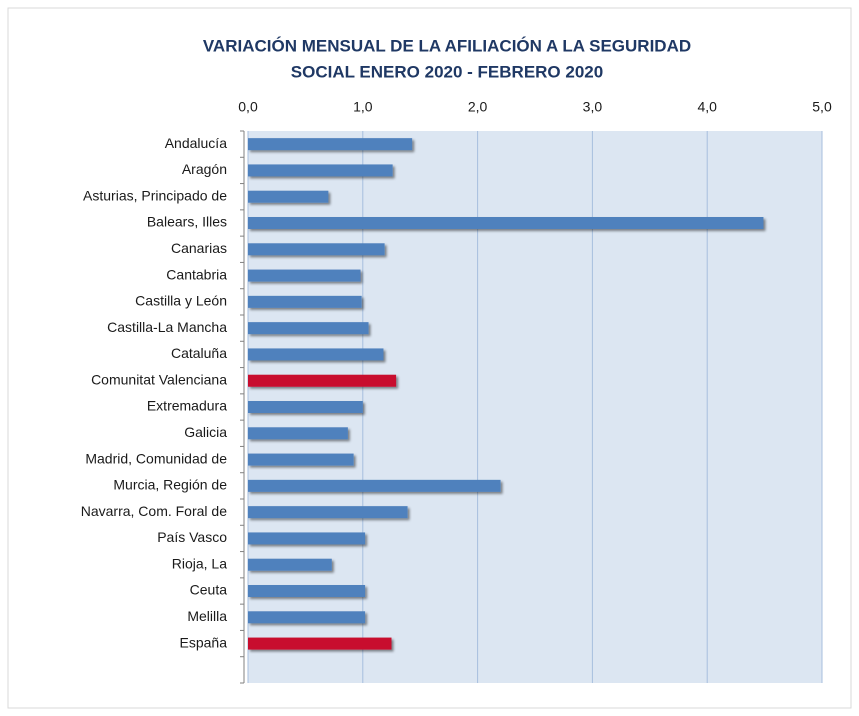 This screenshot has width=859, height=716. What do you see at coordinates (192, 537) in the screenshot?
I see `y-tick-label: País Vasco` at bounding box center [192, 537].